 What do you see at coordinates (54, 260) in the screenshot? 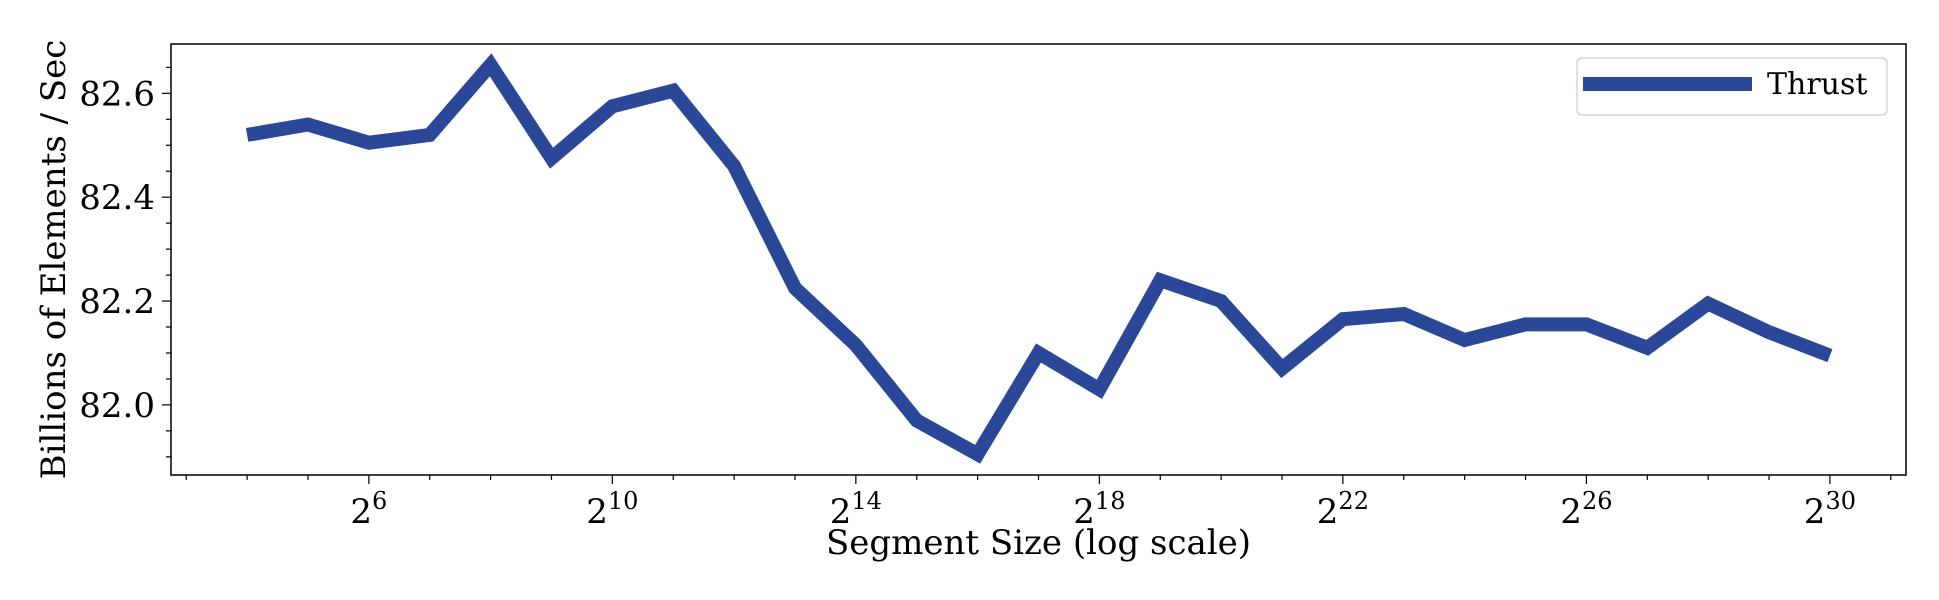
I see `y-axis-label: Billions of Elements / Sec` at bounding box center [54, 260].